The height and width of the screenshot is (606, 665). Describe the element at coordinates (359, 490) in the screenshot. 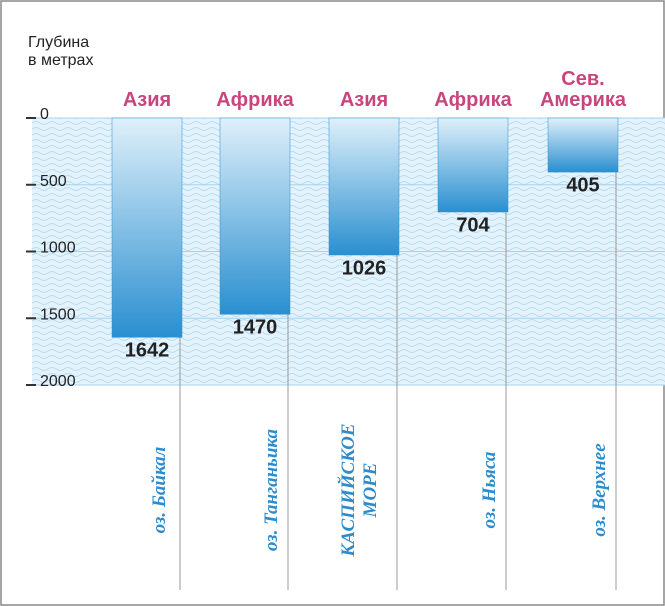

I see `x-tick-label: КАСПИЙСКОЕ МОРЕ` at that location.